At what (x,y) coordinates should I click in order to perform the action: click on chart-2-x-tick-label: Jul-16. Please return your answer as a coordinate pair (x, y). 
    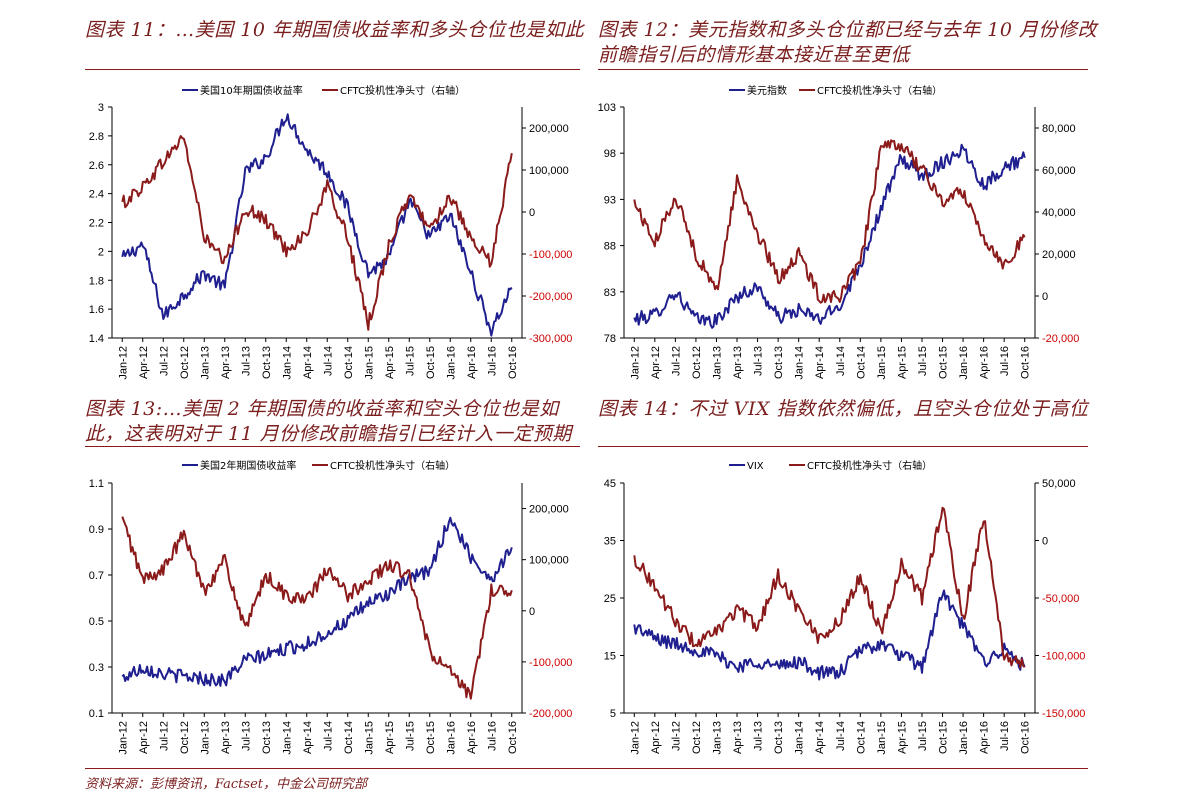
    Looking at the image, I should click on (492, 736).